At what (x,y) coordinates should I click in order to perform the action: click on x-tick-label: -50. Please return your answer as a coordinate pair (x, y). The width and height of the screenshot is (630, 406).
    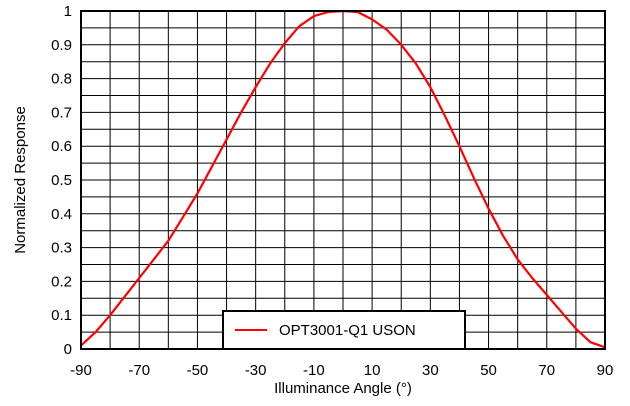
    Looking at the image, I should click on (198, 370).